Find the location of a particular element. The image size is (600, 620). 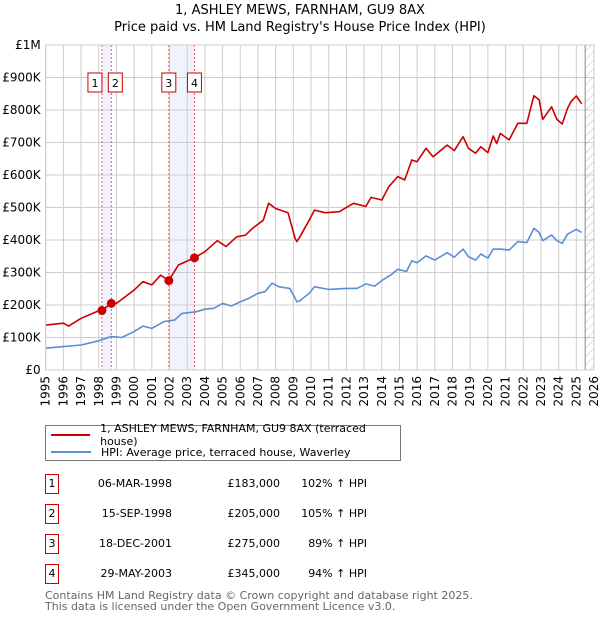

x-tick-label: 2003 is located at coordinates (187, 391).